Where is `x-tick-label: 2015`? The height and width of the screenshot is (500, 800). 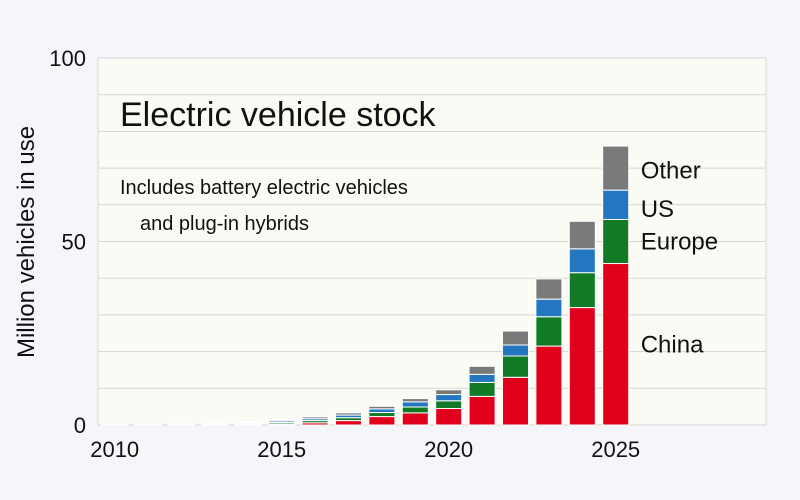
x-tick-label: 2015 is located at coordinates (281, 449).